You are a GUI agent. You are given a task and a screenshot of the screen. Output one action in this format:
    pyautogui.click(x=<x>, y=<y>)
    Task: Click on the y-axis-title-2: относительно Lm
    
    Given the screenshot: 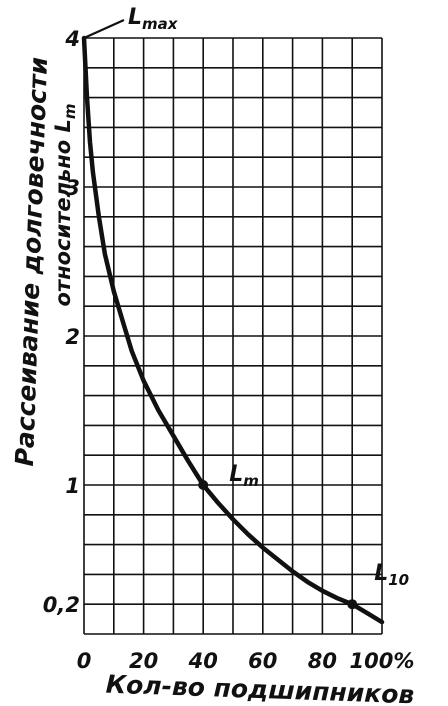 What is the action you would take?
    pyautogui.click(x=65, y=204)
    